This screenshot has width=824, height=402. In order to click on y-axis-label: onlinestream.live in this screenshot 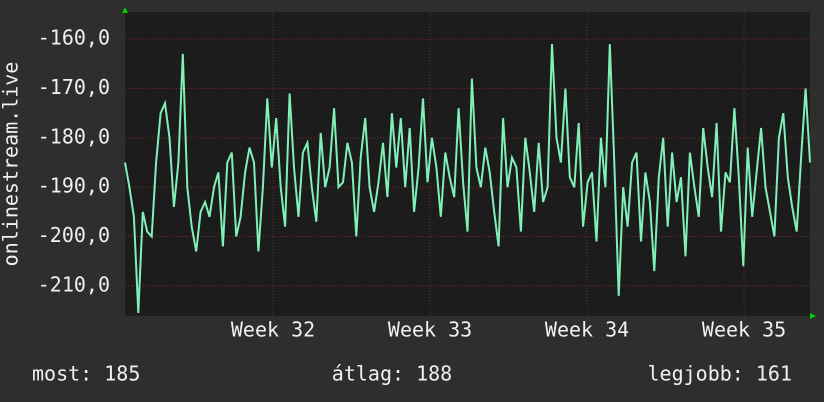, I will do `click(11, 164)`.